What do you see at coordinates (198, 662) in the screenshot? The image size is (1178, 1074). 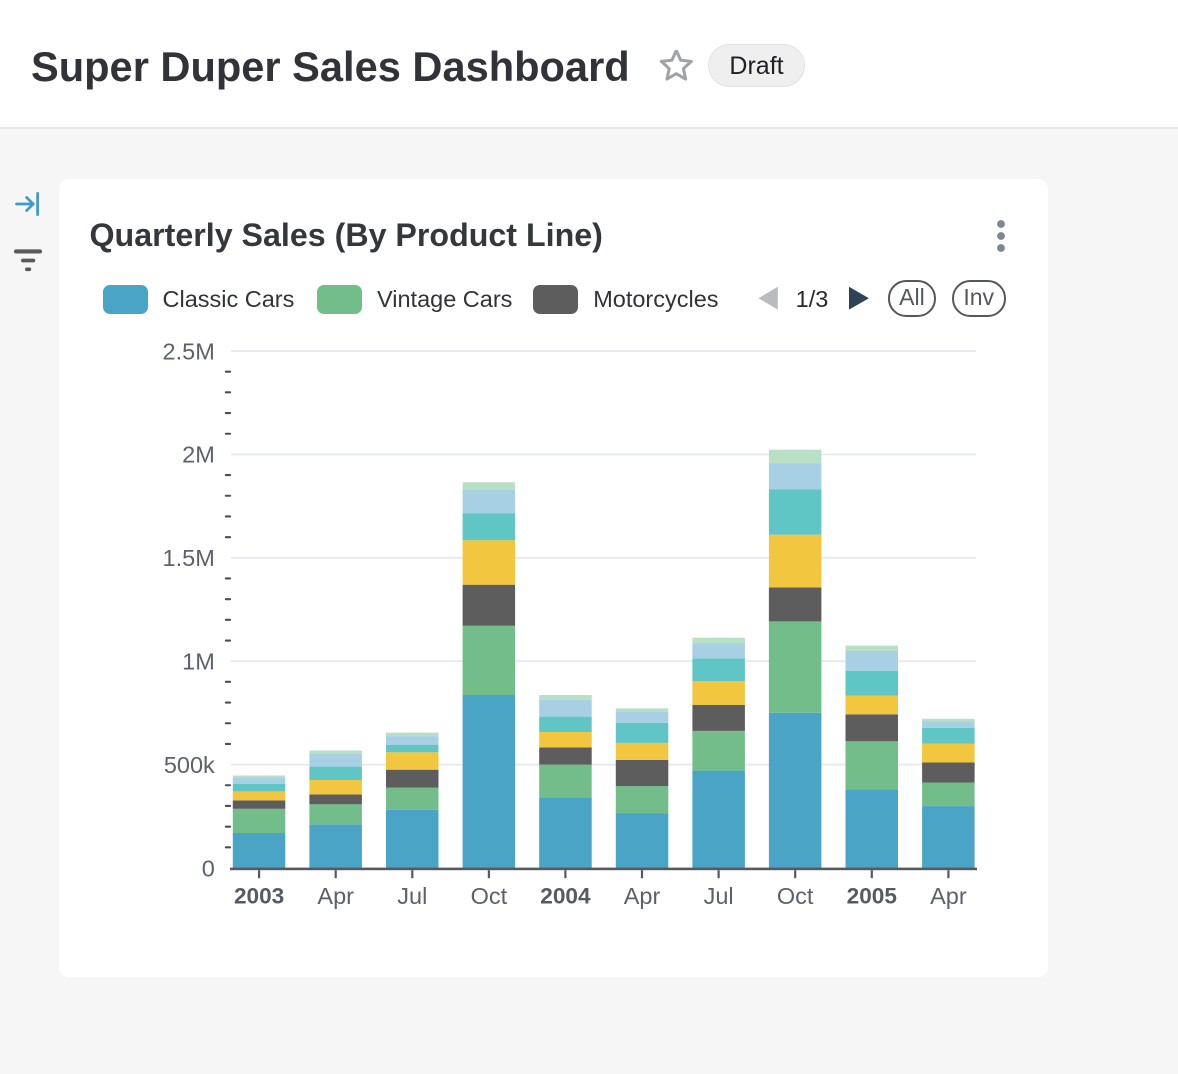 I see `svg-text: 1M` at bounding box center [198, 662].